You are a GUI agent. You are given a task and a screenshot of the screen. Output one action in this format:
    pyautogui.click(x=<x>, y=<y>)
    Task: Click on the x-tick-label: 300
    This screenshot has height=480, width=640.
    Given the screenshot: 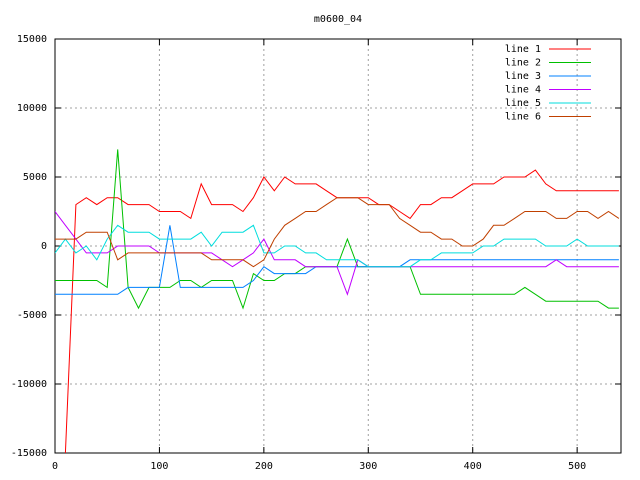 What is the action you would take?
    pyautogui.click(x=368, y=466)
    